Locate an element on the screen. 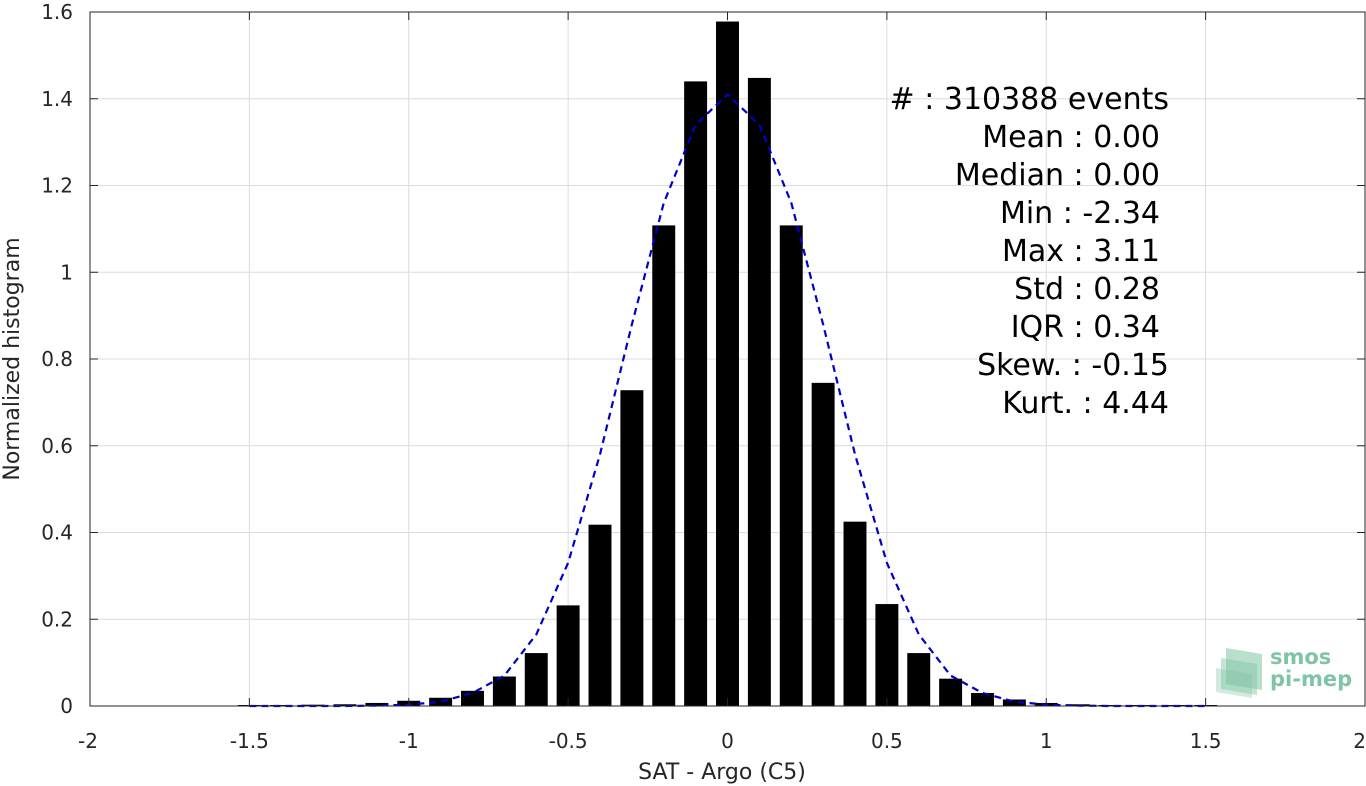  y-tick-label: 0 is located at coordinates (66, 706).